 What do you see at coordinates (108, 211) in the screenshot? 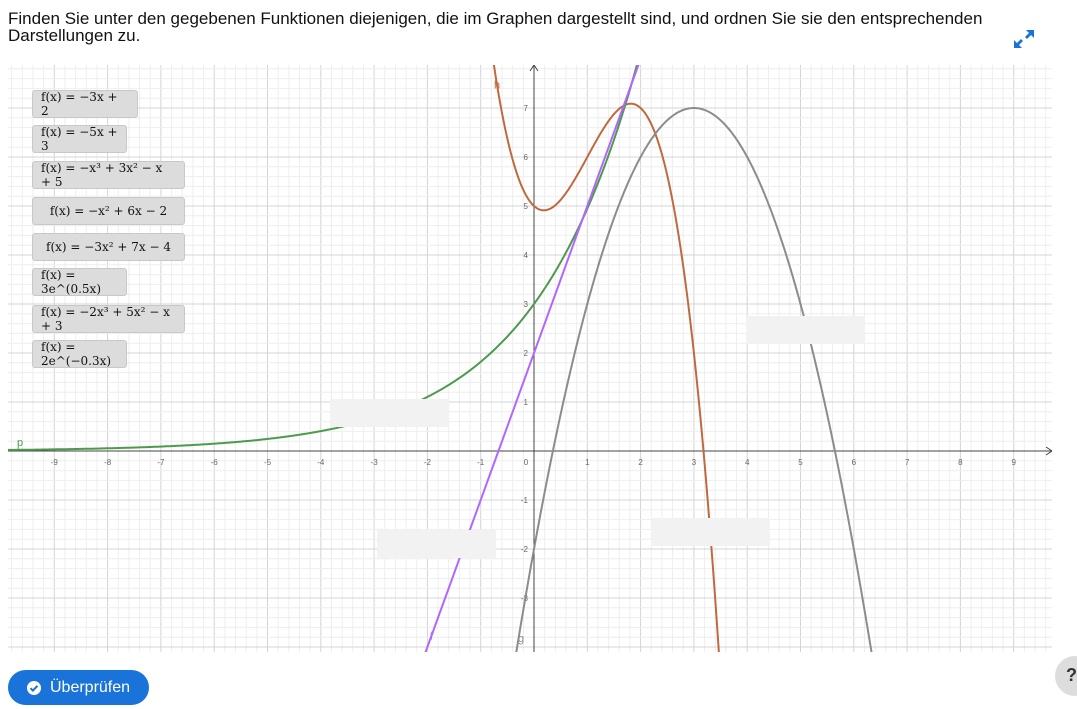
I see `function-option: f(x) = −x² + 6x − 2` at bounding box center [108, 211].